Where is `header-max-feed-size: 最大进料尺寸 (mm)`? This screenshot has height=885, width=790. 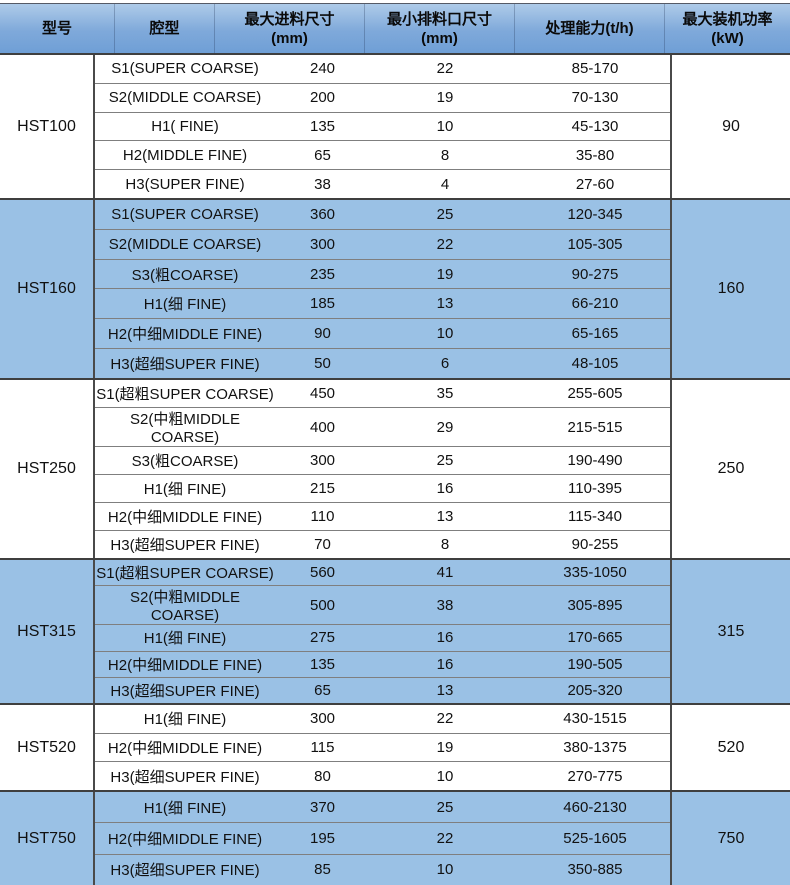
header-max-feed-size: 最大进料尺寸 (mm) is located at coordinates (290, 28).